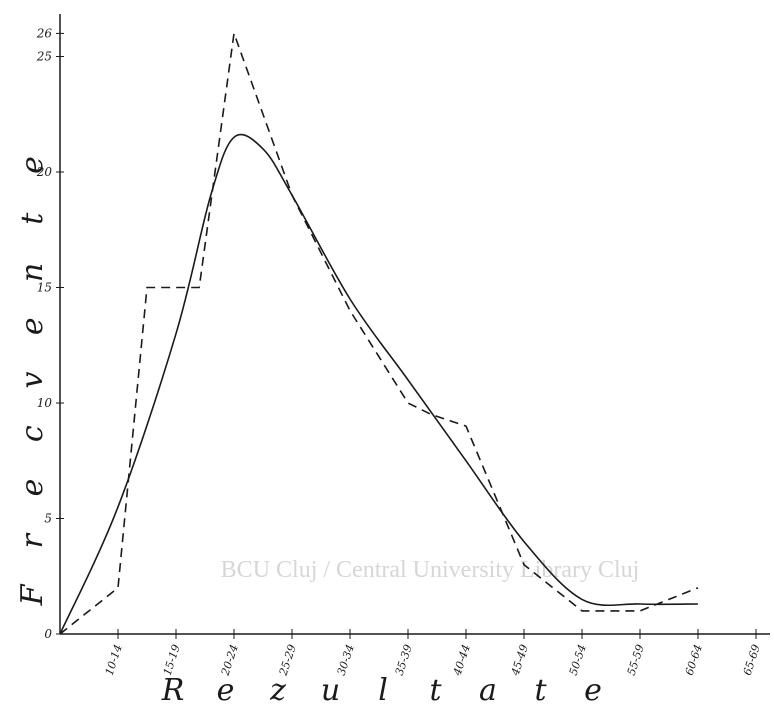 The width and height of the screenshot is (774, 717). Describe the element at coordinates (44, 57) in the screenshot. I see `y-tick-label: 25` at that location.